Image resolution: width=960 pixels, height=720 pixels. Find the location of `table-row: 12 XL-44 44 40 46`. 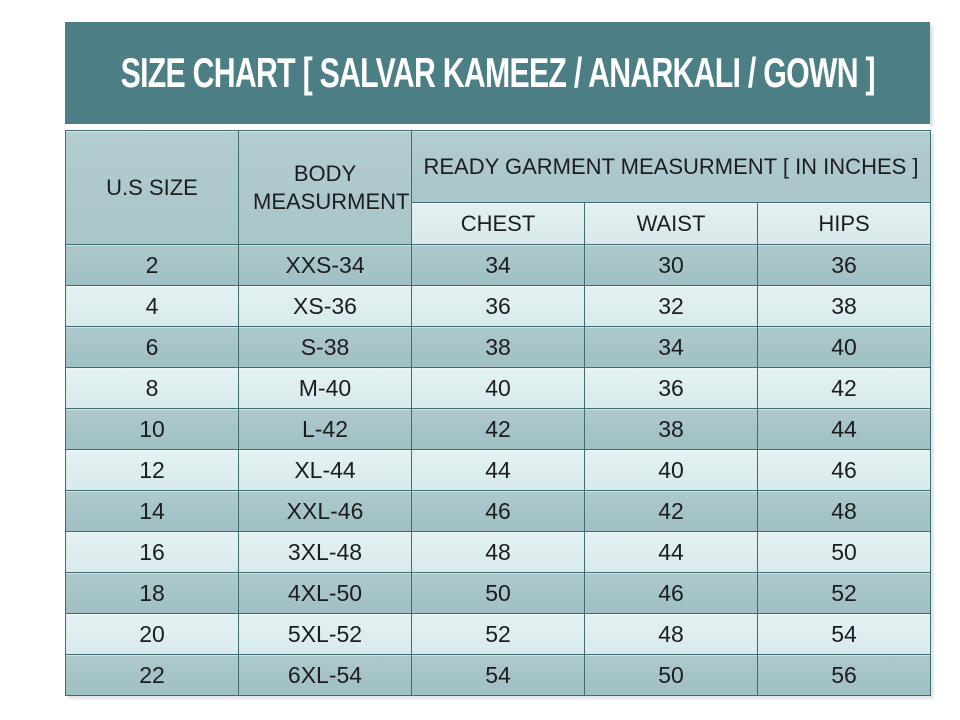

table-row: 12 XL-44 44 40 46 is located at coordinates (498, 470).